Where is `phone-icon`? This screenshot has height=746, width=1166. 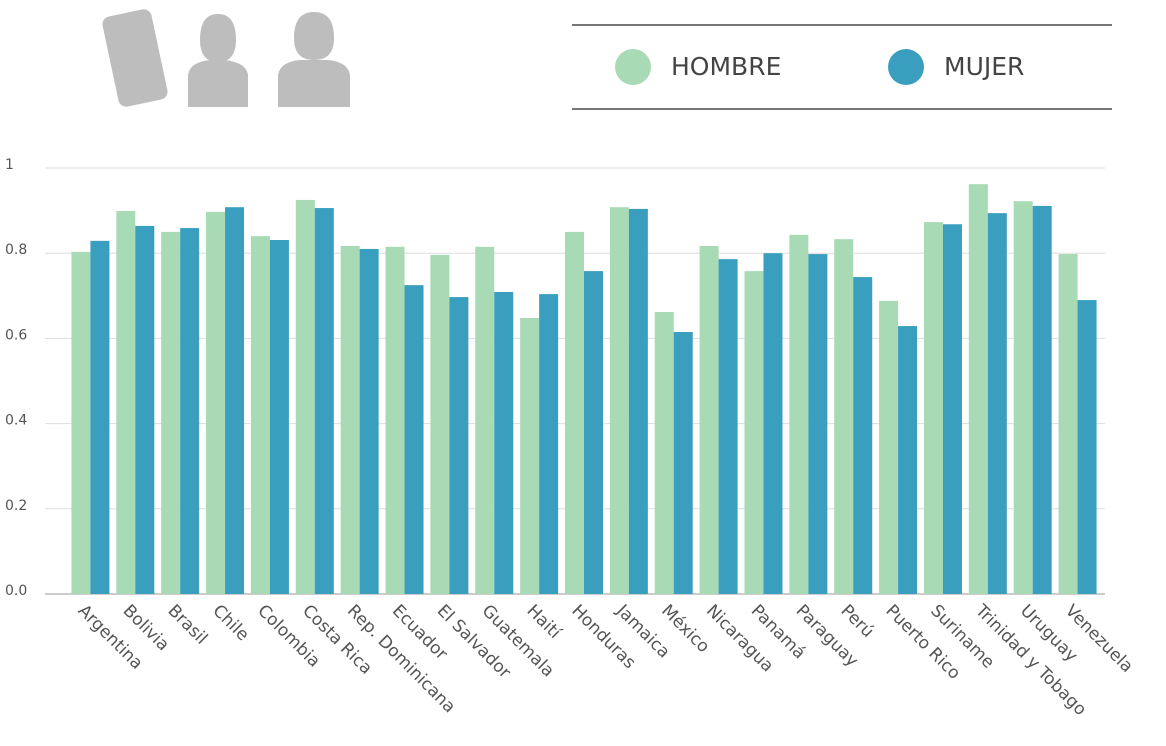
phone-icon is located at coordinates (135, 58).